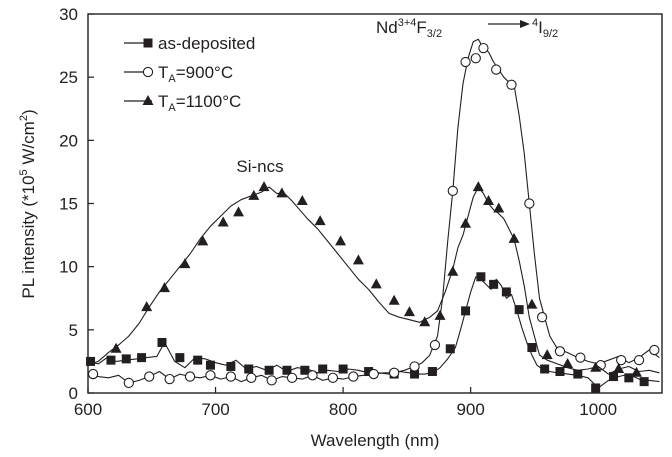  I want to click on legend-marker-as-deposited, so click(148, 43).